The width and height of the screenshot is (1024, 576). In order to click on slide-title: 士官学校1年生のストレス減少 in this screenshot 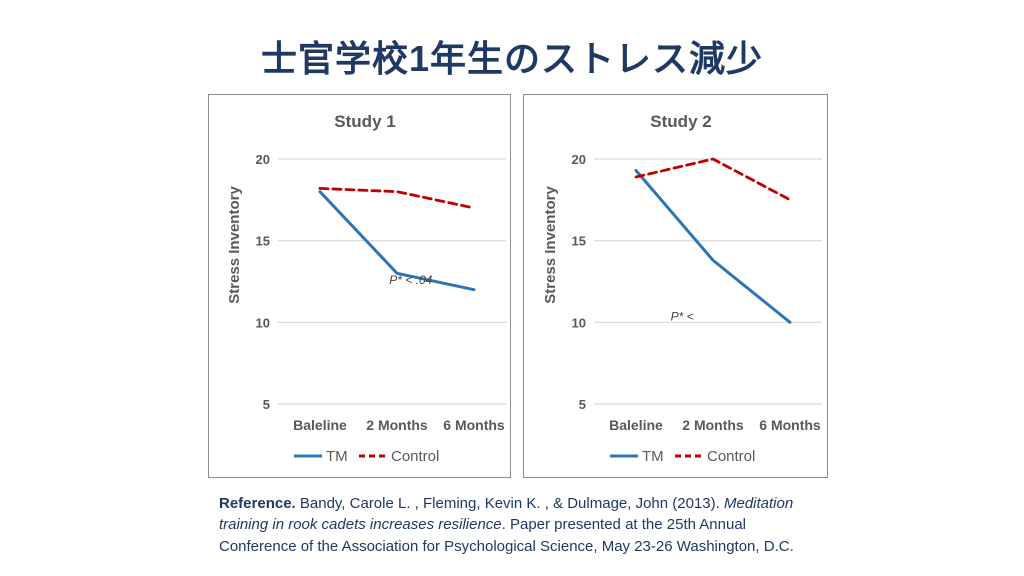, I will do `click(512, 58)`.